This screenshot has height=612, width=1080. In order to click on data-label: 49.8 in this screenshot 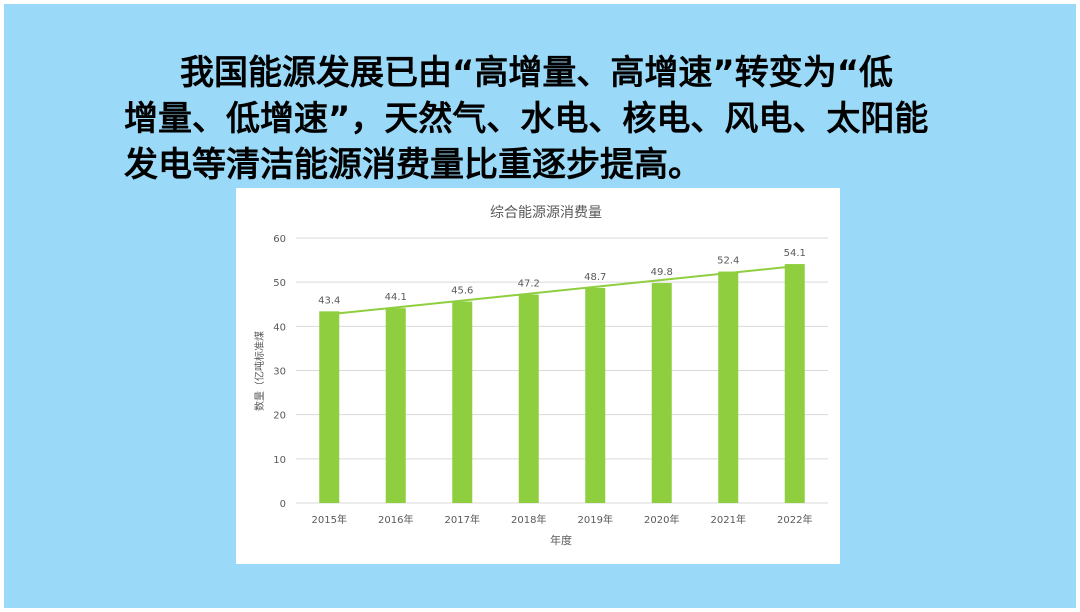, I will do `click(662, 272)`.